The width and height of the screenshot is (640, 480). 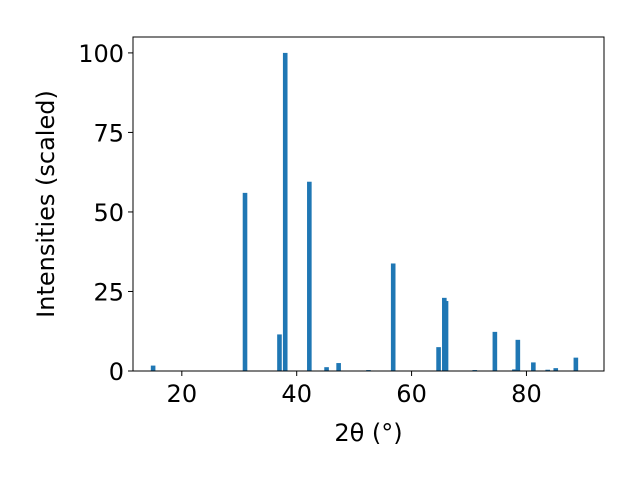 What do you see at coordinates (101, 54) in the screenshot?
I see `y-tick-label: 100` at bounding box center [101, 54].